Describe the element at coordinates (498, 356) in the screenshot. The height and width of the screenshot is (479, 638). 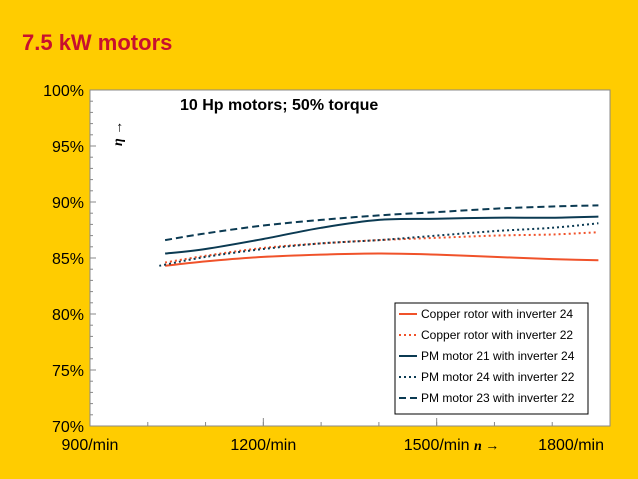
I see `legend-label: PM motor 21 with inverter 24` at that location.